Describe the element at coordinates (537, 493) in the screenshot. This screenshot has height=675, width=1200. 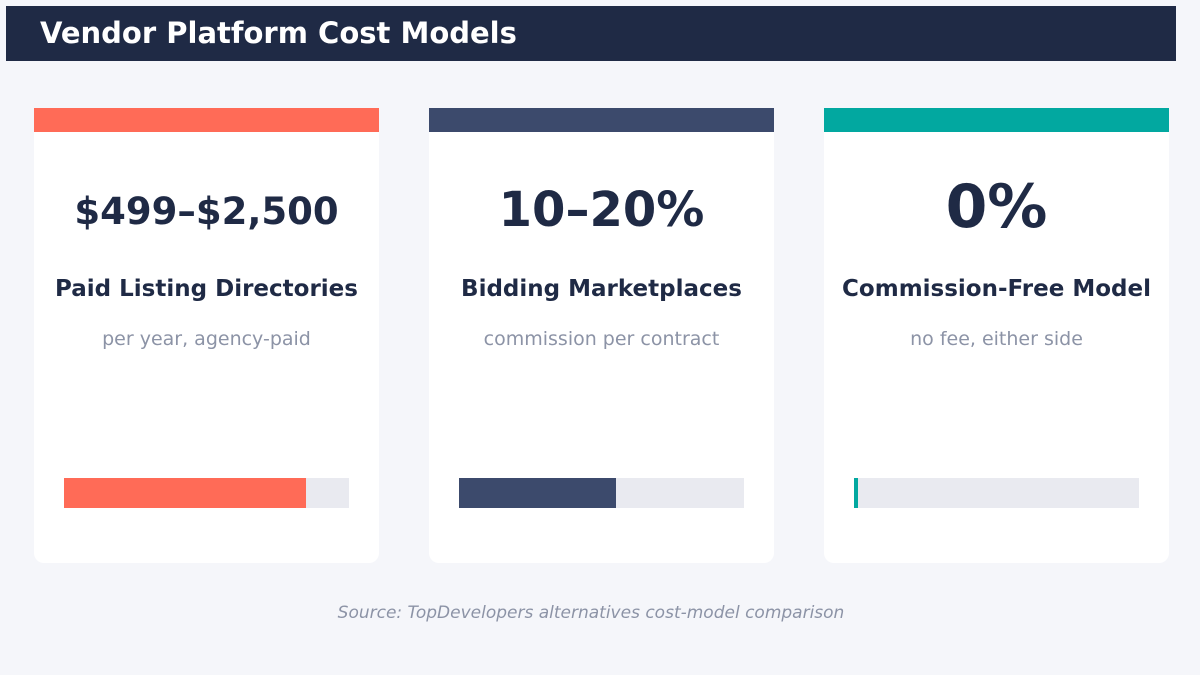
I see `bar-fill-bidding-marketplaces` at that location.